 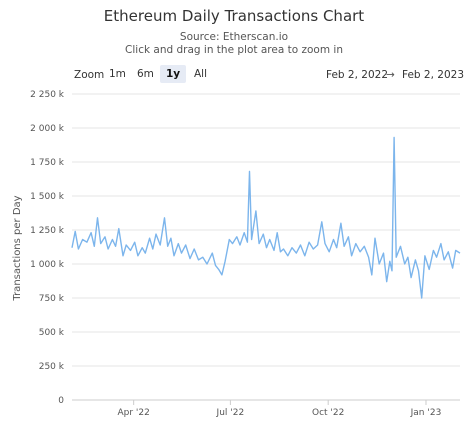 I want to click on range-from-date: Feb 2, 2022, so click(x=357, y=75).